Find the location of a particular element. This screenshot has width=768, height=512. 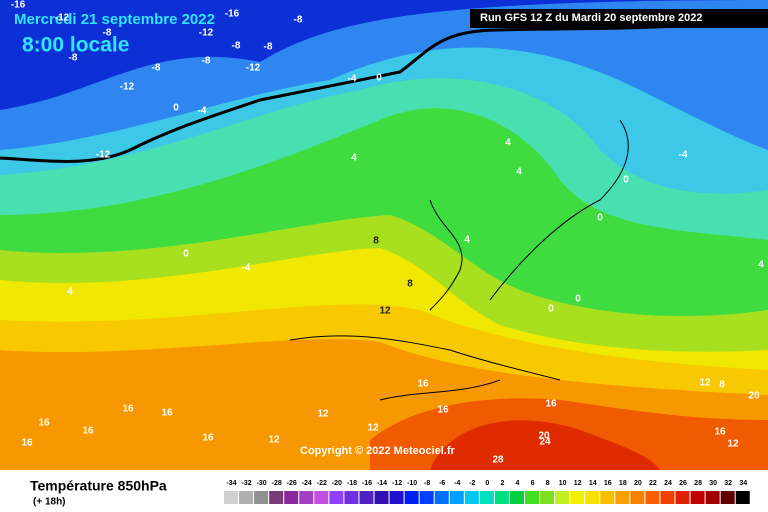

legend-label: 32 is located at coordinates (728, 483).